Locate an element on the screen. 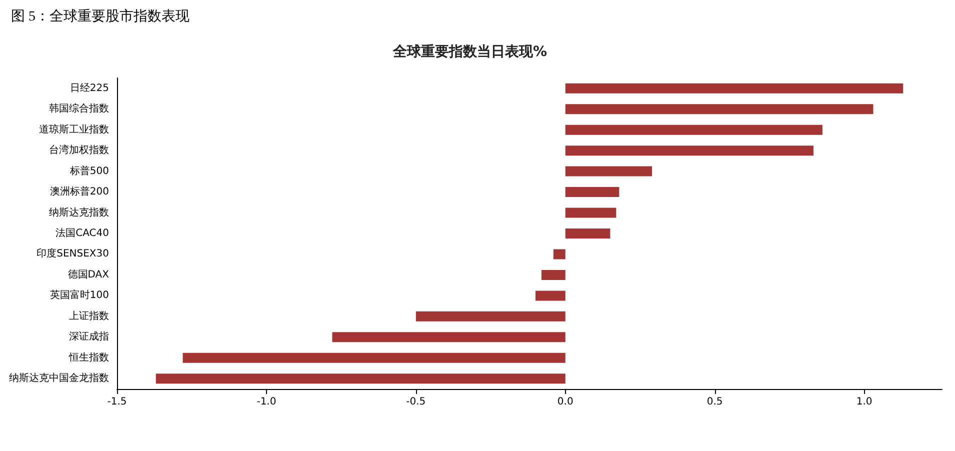 The width and height of the screenshot is (955, 451). y-tick-label: 台湾加权指数 is located at coordinates (79, 150).